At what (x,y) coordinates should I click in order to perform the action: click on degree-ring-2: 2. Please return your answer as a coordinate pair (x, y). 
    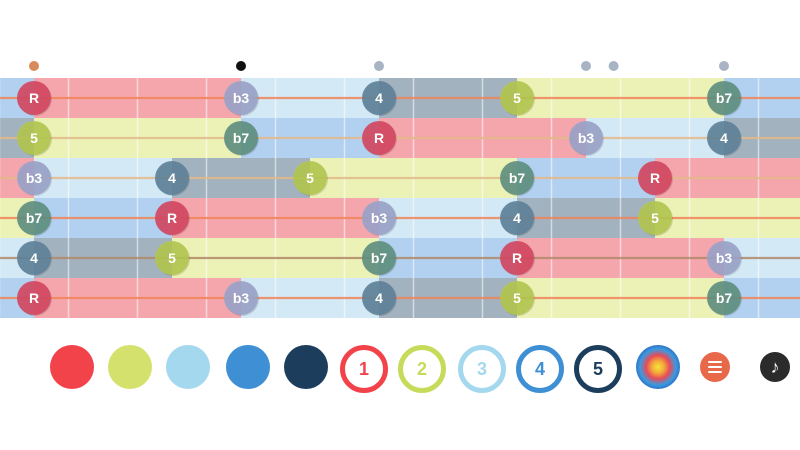
    Looking at the image, I should click on (422, 369).